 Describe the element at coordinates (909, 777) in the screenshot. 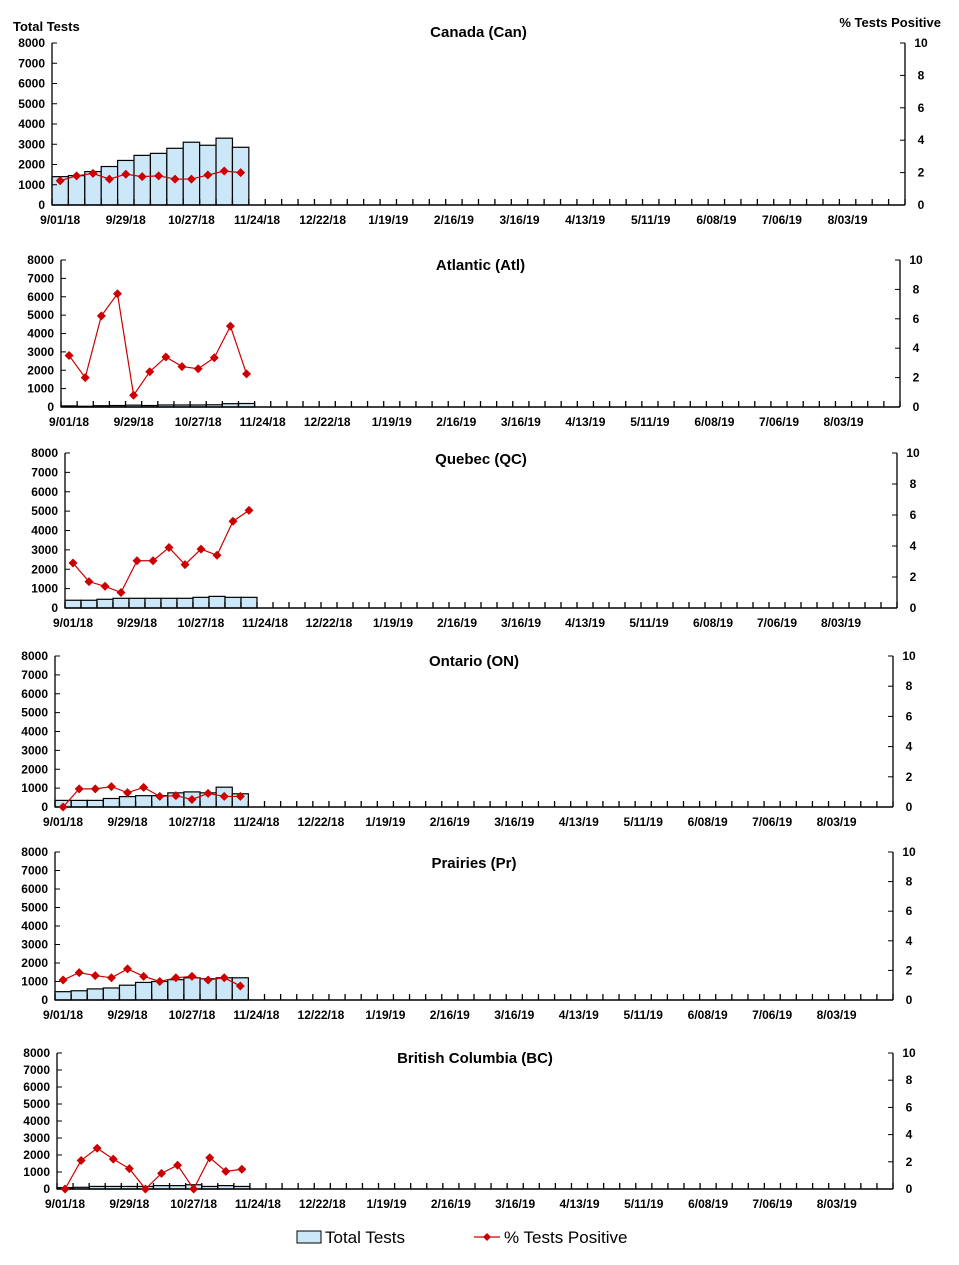

I see `right-tick-label: 2` at that location.